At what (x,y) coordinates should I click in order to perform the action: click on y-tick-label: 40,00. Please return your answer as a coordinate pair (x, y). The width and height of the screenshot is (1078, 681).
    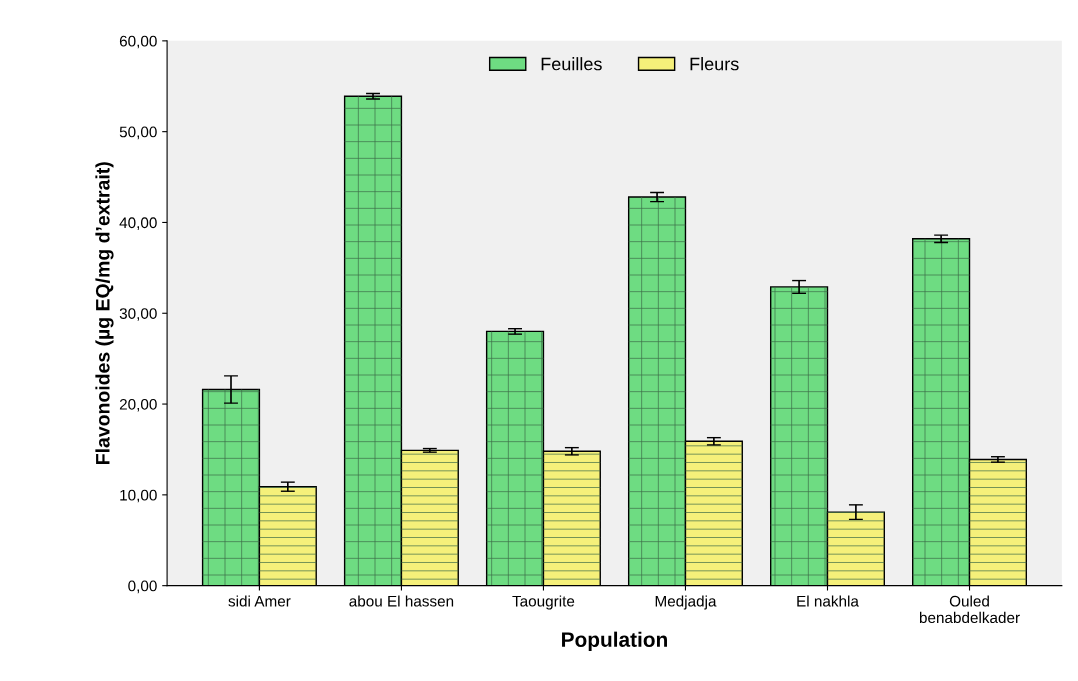
    Looking at the image, I should click on (138, 223).